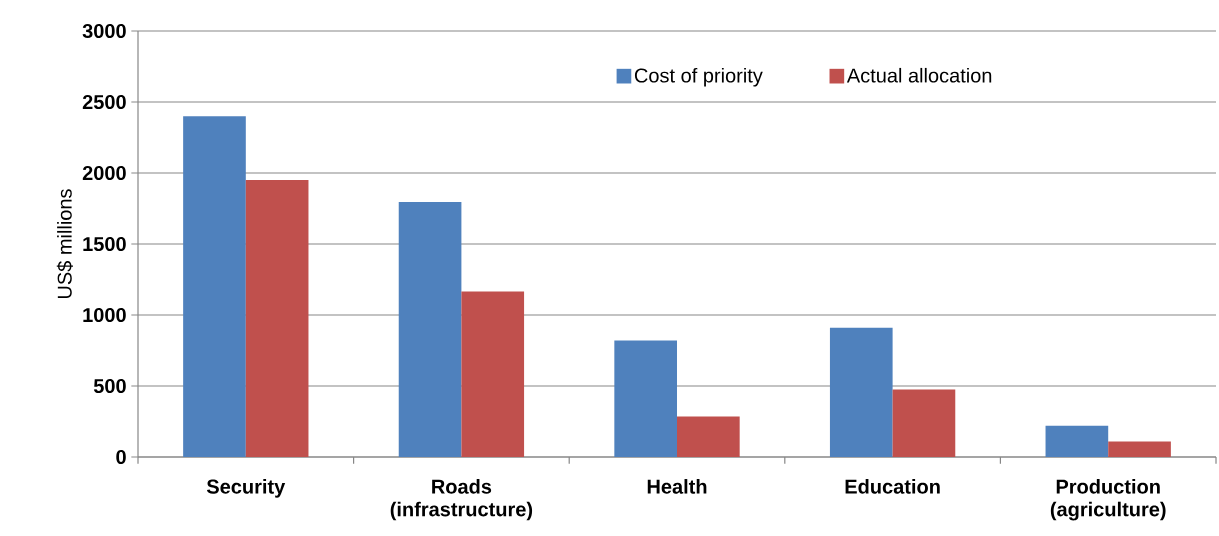 This screenshot has width=1219, height=536. What do you see at coordinates (109, 386) in the screenshot?
I see `y-tick-label: 500` at bounding box center [109, 386].